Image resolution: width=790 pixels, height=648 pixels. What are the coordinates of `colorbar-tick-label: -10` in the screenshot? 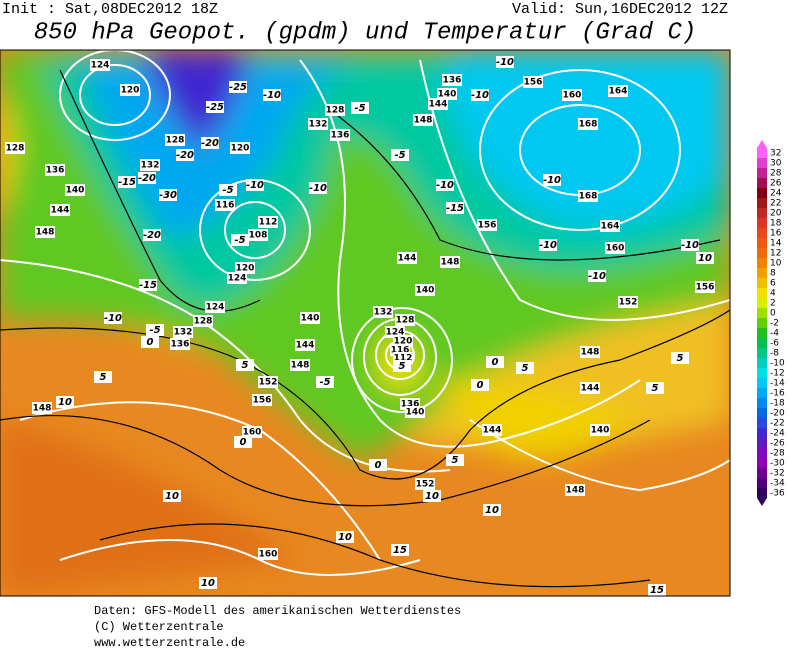 It's located at (777, 364).